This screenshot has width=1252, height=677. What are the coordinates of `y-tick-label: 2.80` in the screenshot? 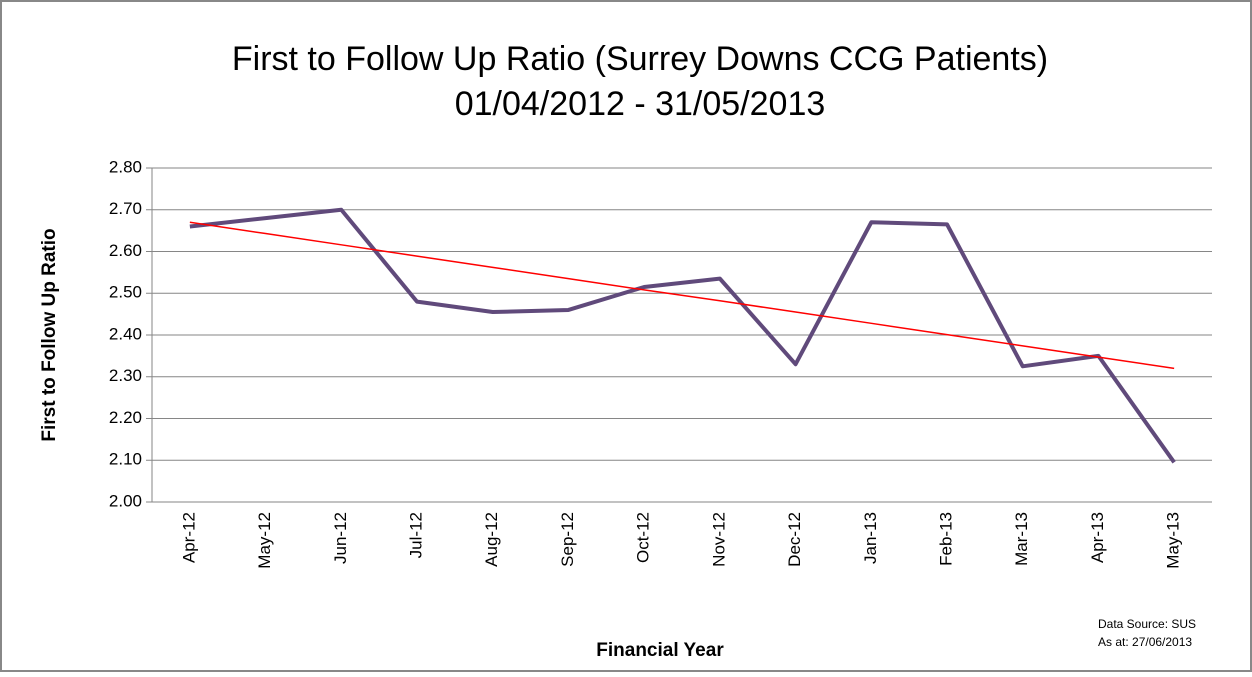 It's located at (125, 166).